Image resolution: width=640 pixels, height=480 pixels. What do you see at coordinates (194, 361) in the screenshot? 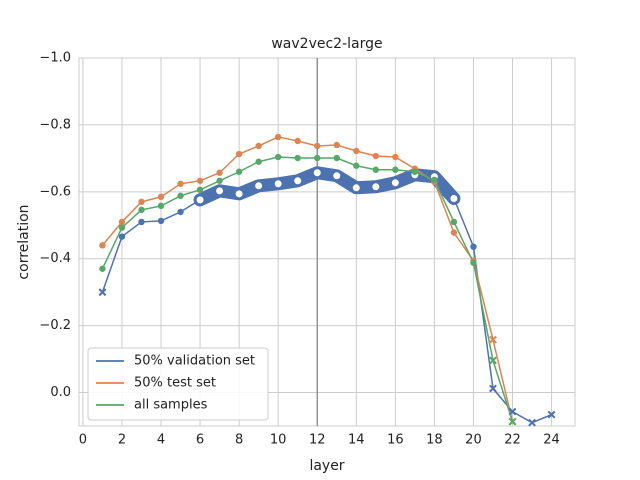
I see `legend-label: 50% validation set` at bounding box center [194, 361].